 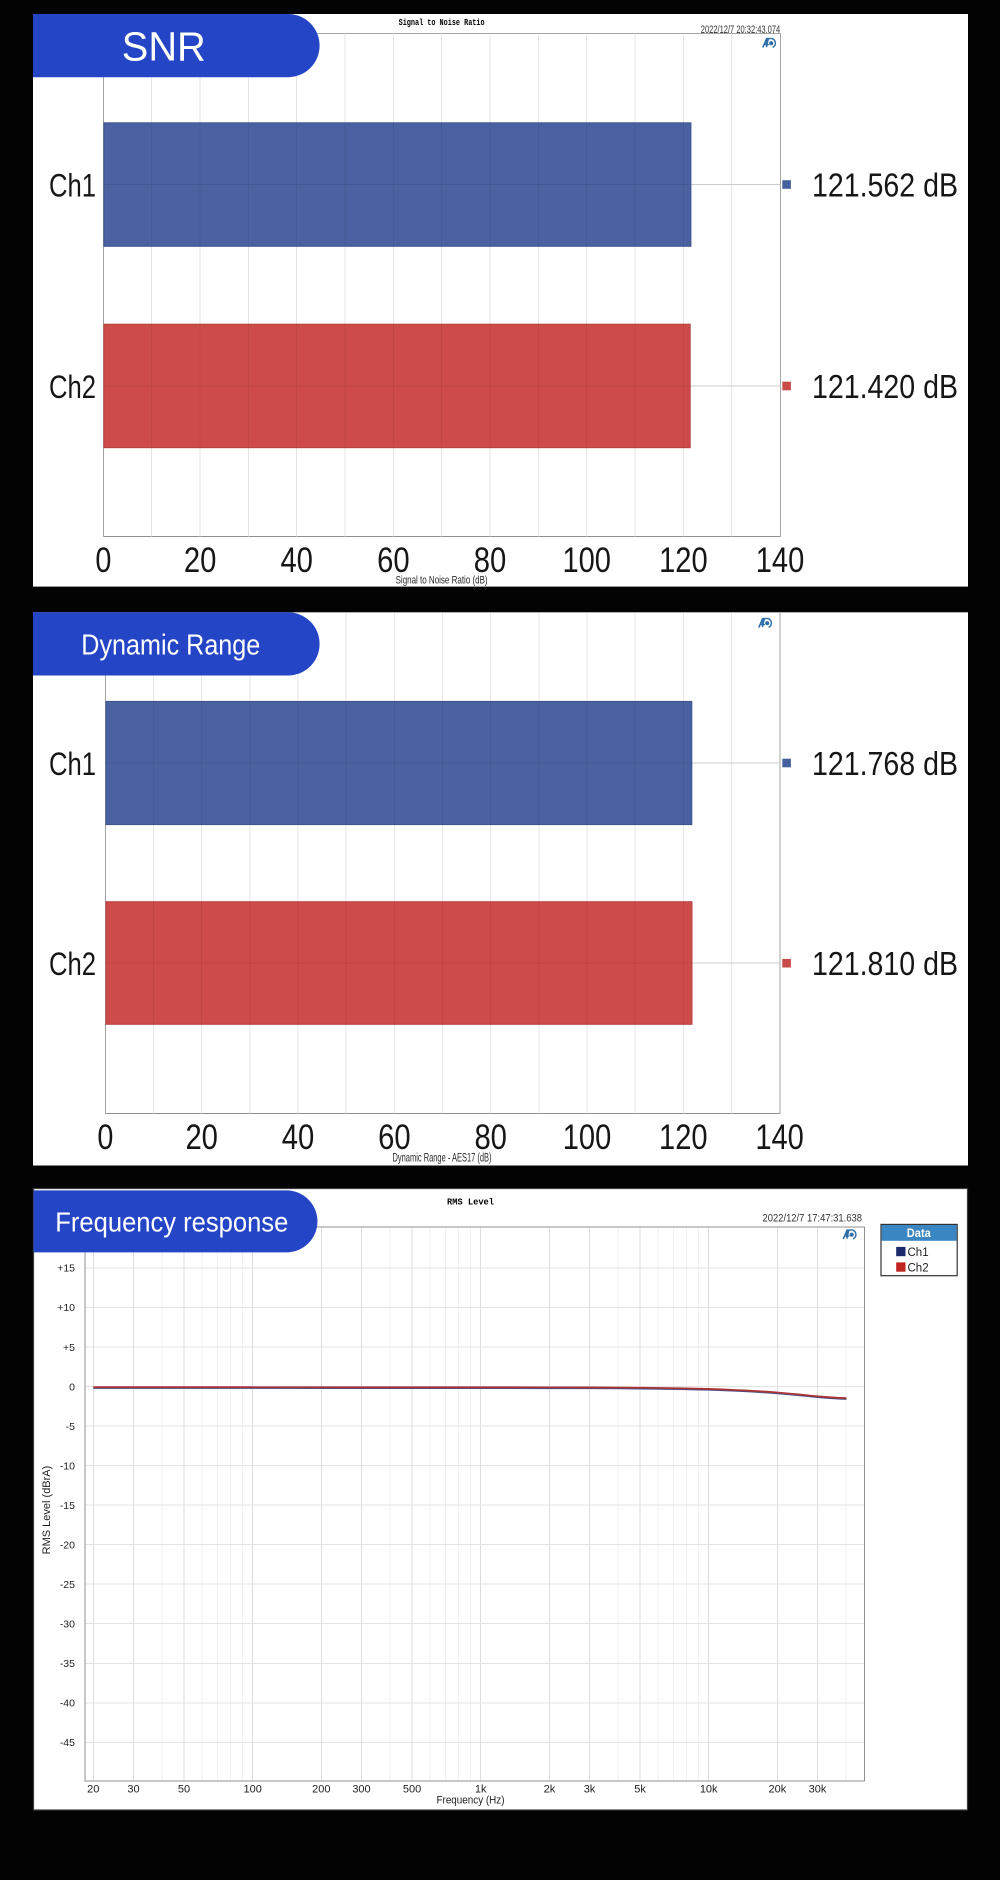 What do you see at coordinates (885, 963) in the screenshot?
I see `svg-text: 121.810 dB` at bounding box center [885, 963].